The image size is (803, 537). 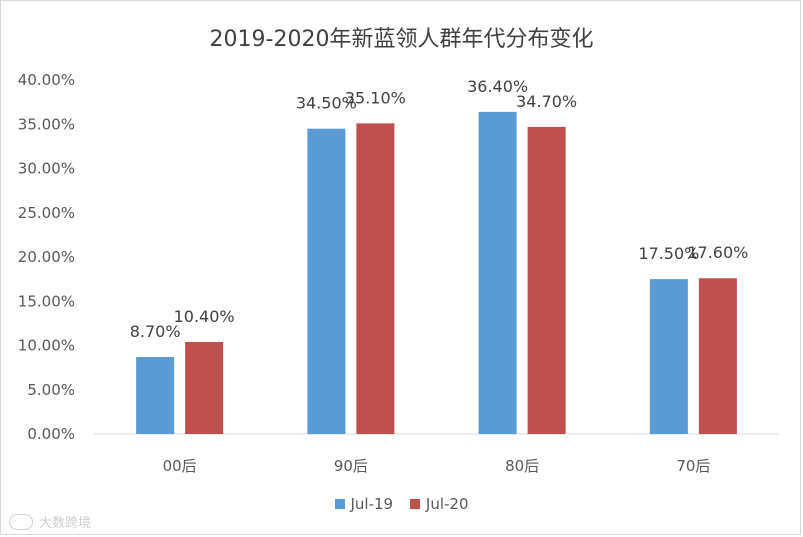 What do you see at coordinates (65, 523) in the screenshot?
I see `watermark-text: 大数跨境` at bounding box center [65, 523].